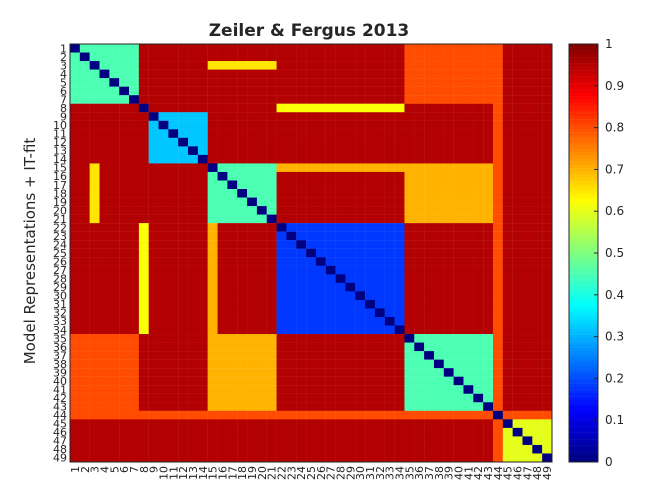  I want to click on x-tick-label: 5, so click(114, 469).